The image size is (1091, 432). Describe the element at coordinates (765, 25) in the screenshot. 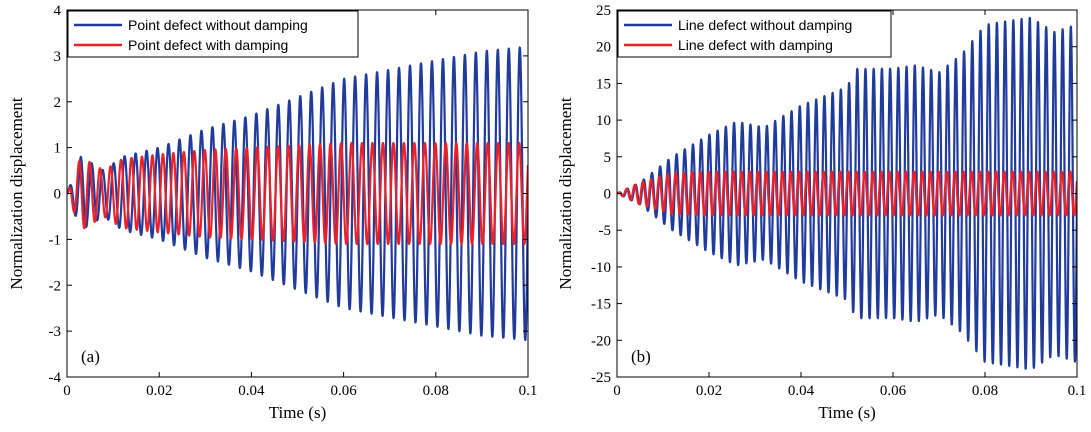

I see `legend-entry: Line defect without damping` at that location.